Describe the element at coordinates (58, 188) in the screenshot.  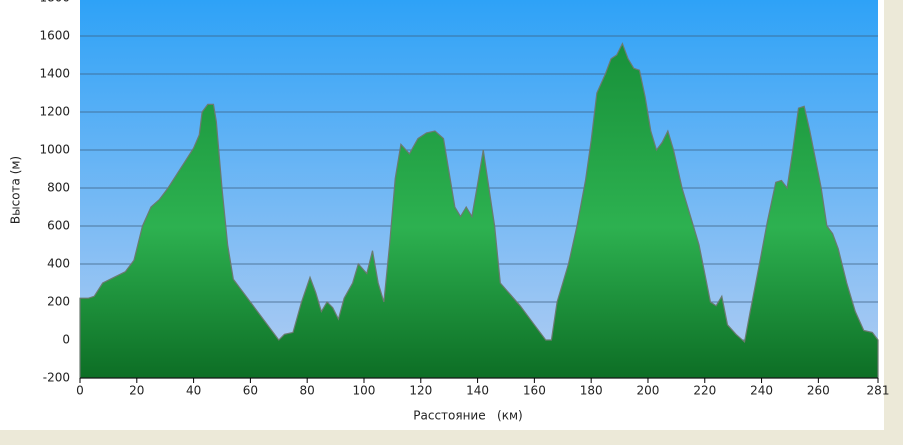
I see `y-tick-label: 800` at that location.